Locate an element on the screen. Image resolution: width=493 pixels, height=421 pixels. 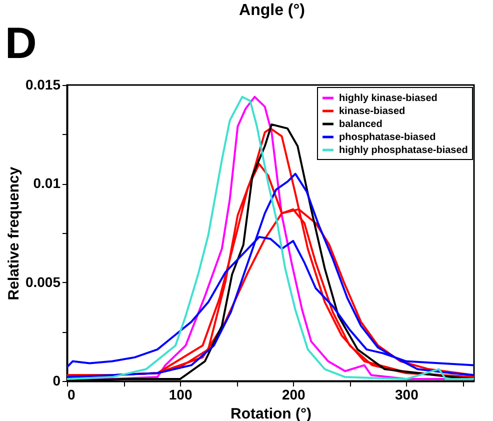
y-tick-label: 0.015 is located at coordinates (43, 84).